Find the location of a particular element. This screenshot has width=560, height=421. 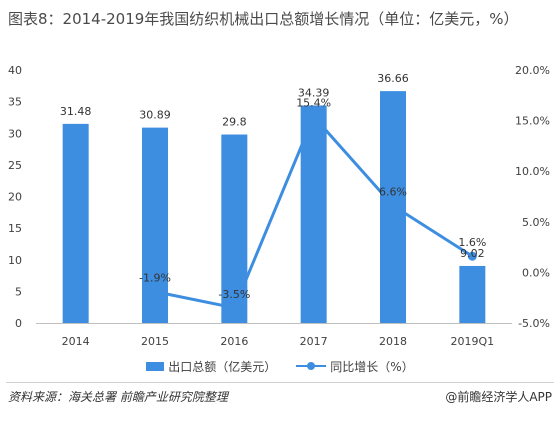

source-note: 资料来源：海关总署 前瞻产业研究院整理 is located at coordinates (118, 397).